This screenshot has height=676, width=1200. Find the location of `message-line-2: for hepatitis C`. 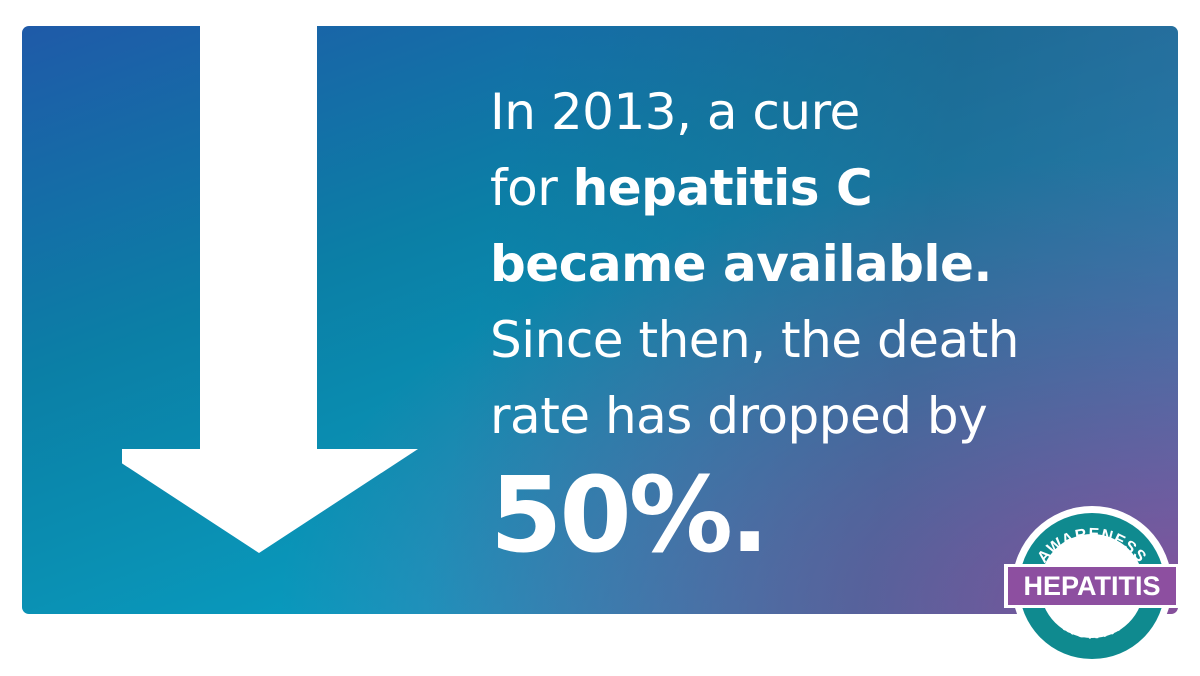

message-line-2: for hepatitis C is located at coordinates (830, 188).